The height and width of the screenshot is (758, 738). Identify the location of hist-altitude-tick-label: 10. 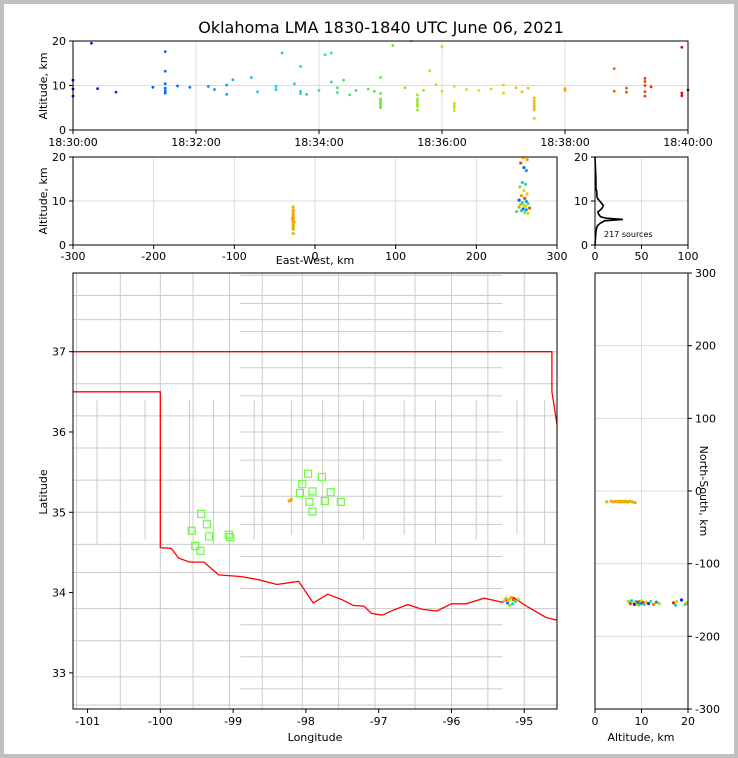
(581, 201).